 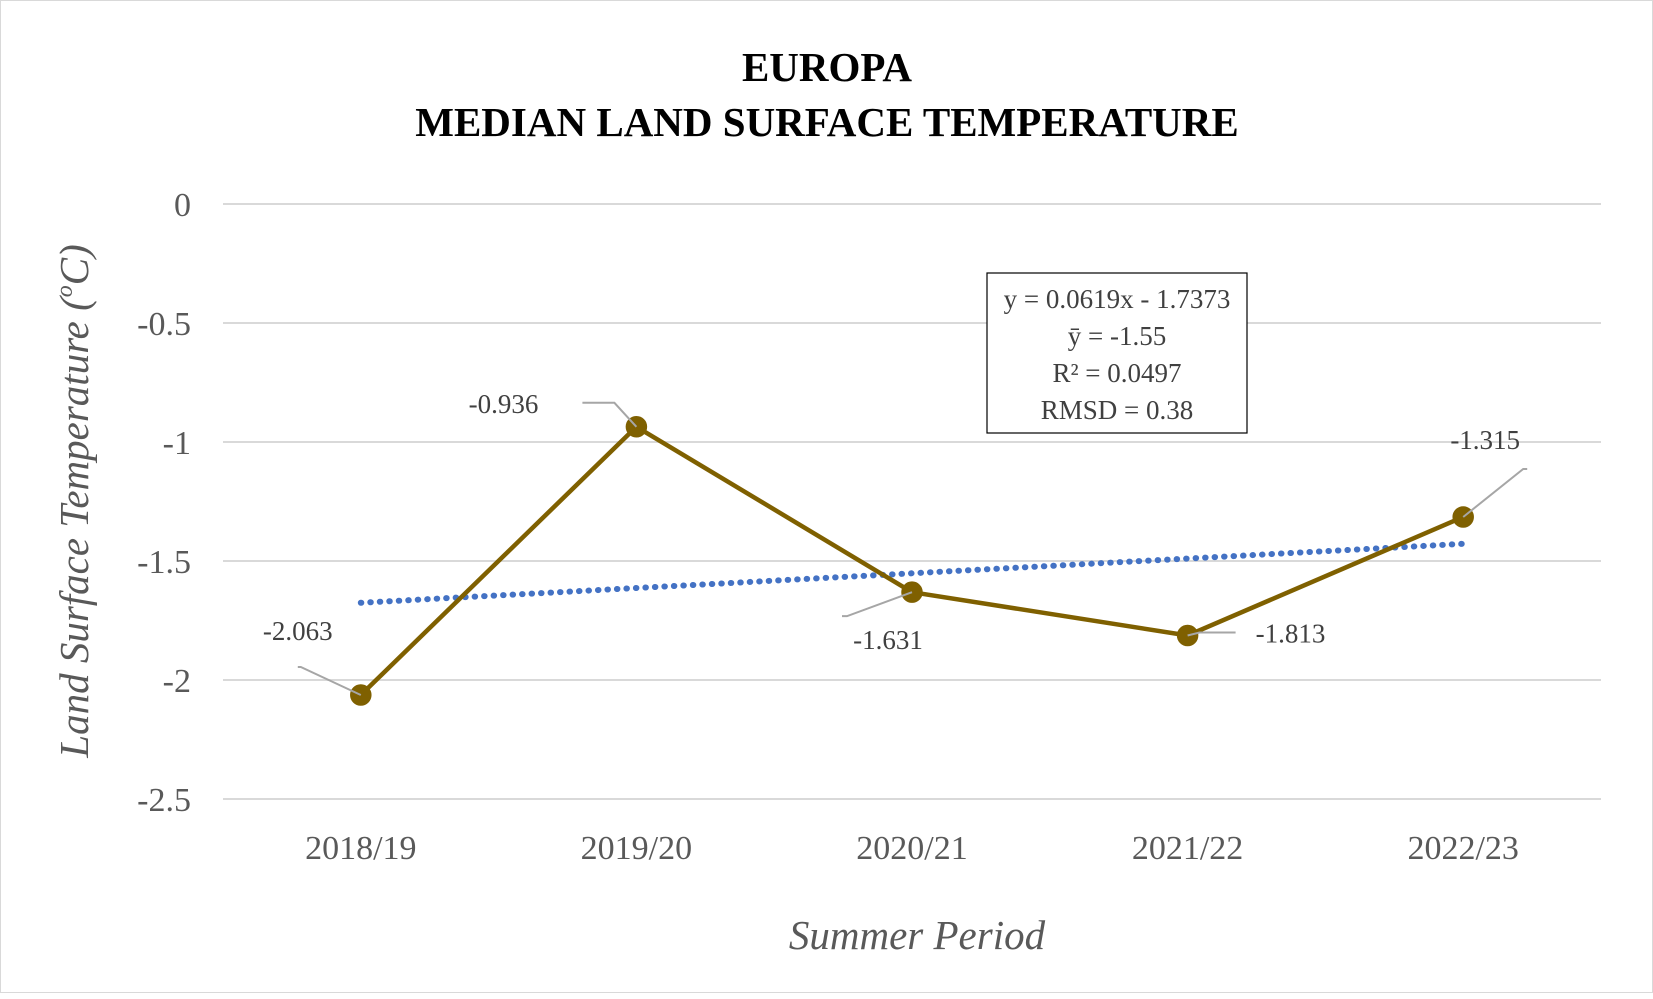 I want to click on stats-box-border, so click(x=1117, y=353).